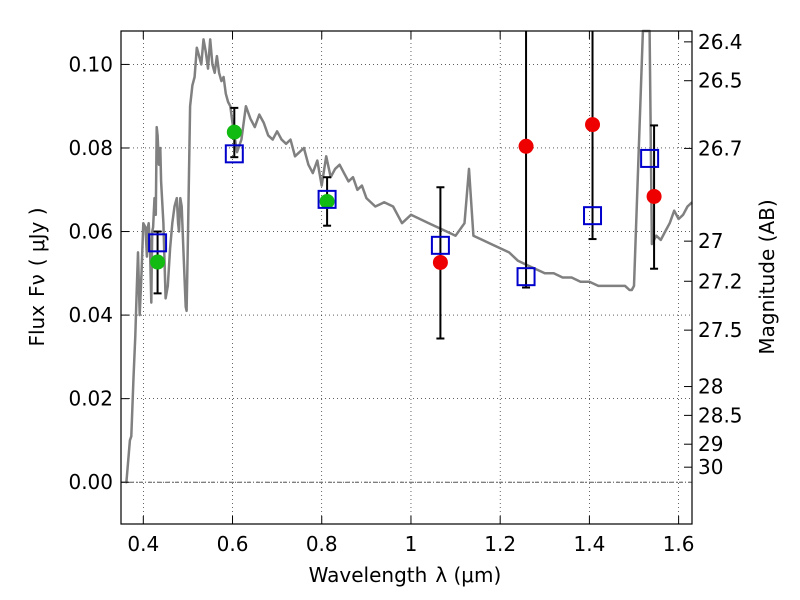 This screenshot has width=800, height=600. Describe the element at coordinates (90, 315) in the screenshot. I see `y-tick-label: 0.04` at that location.